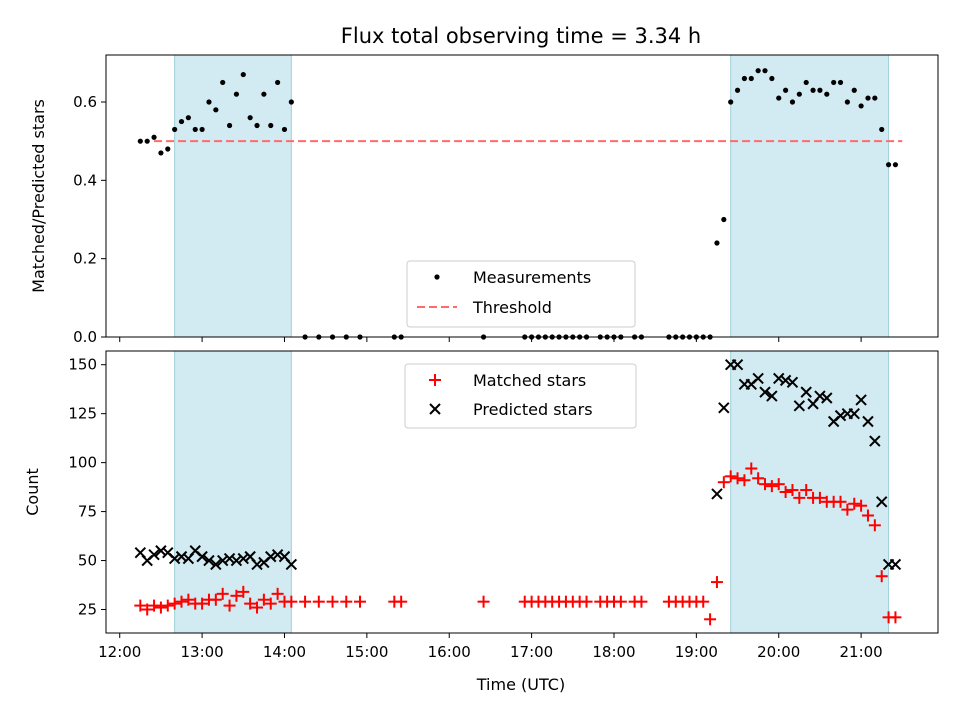 Image resolution: width=960 pixels, height=720 pixels. What do you see at coordinates (613, 652) in the screenshot?
I see `x-tick-label: 18:00` at bounding box center [613, 652].